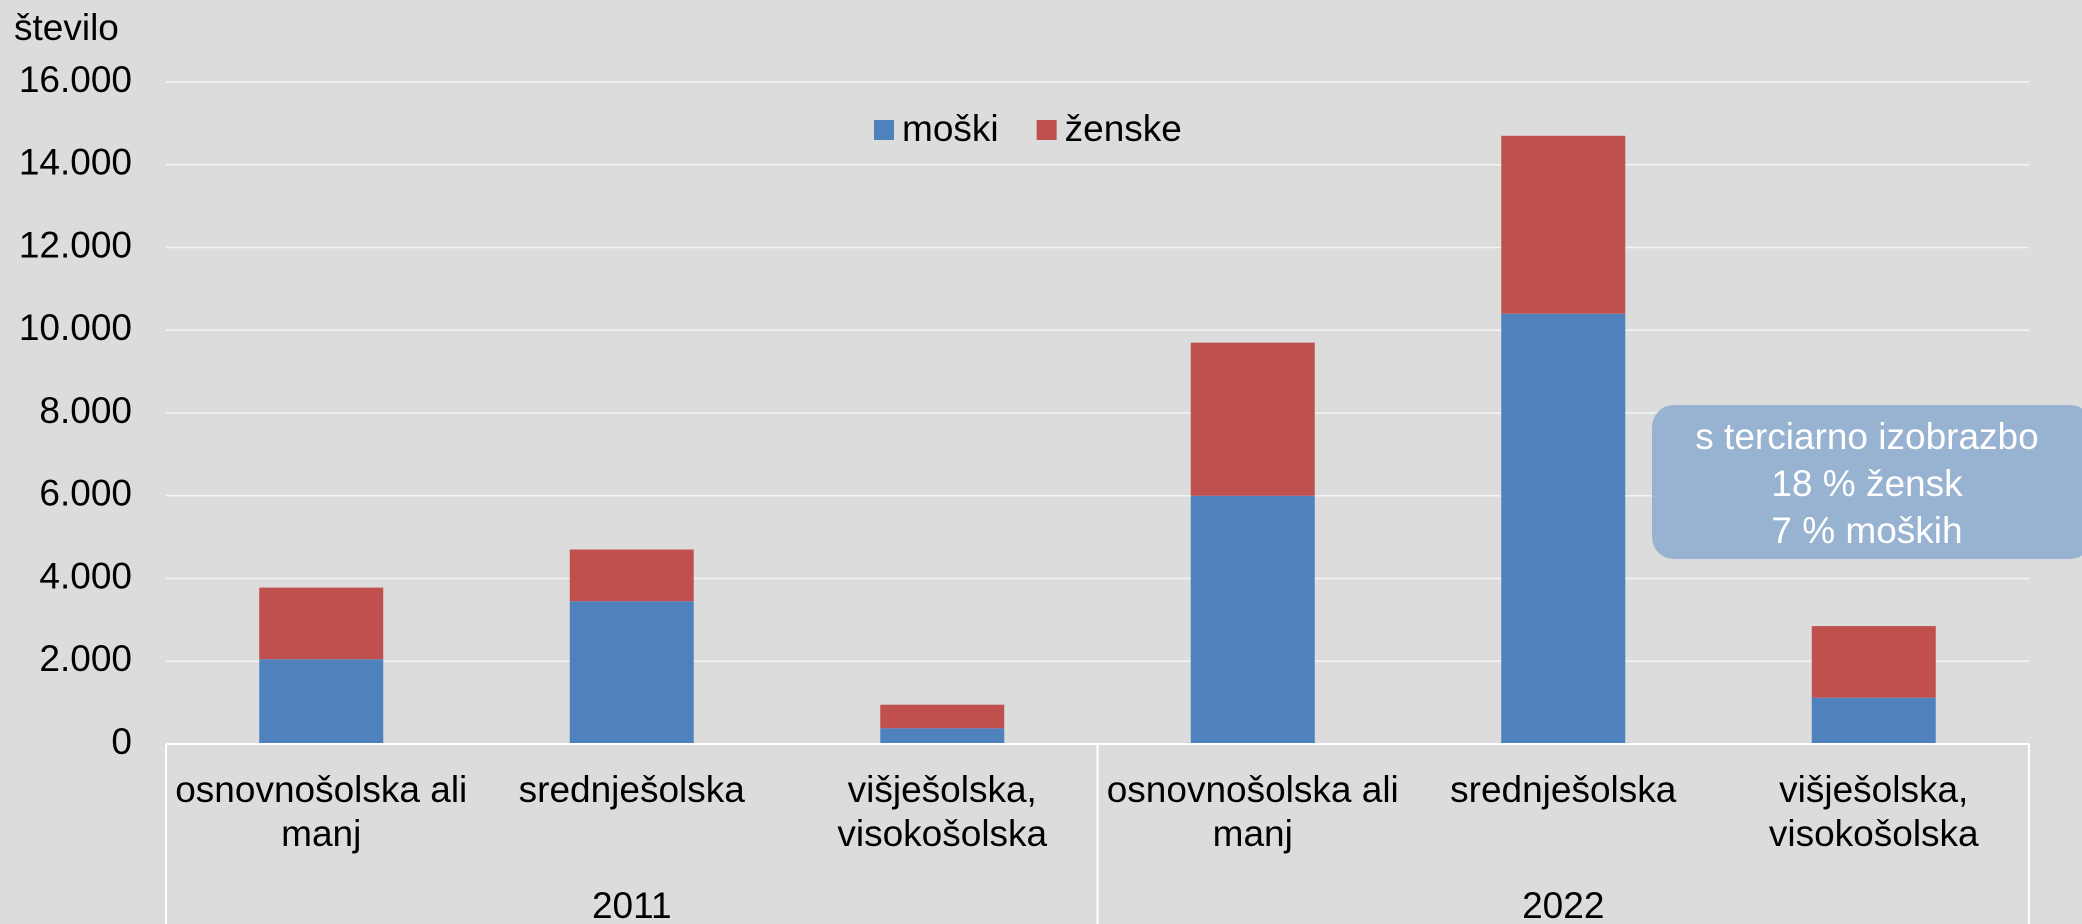 The width and height of the screenshot is (2082, 924). Describe the element at coordinates (950, 128) in the screenshot. I see `legend-label: moški` at that location.